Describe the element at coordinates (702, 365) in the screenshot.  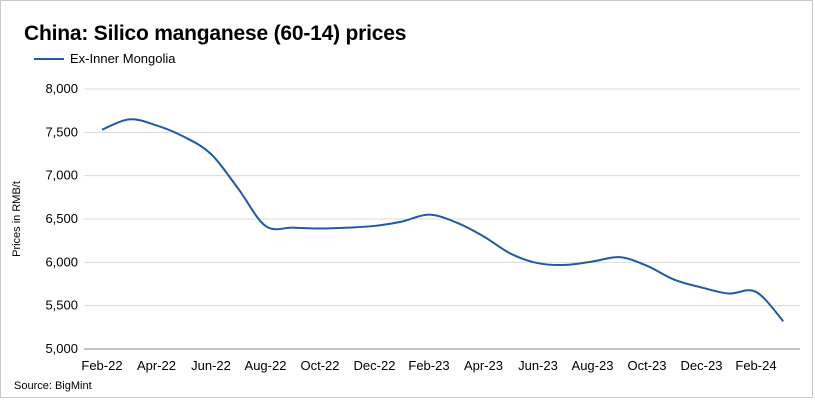
I see `x-tick-label: Dec-23` at that location.